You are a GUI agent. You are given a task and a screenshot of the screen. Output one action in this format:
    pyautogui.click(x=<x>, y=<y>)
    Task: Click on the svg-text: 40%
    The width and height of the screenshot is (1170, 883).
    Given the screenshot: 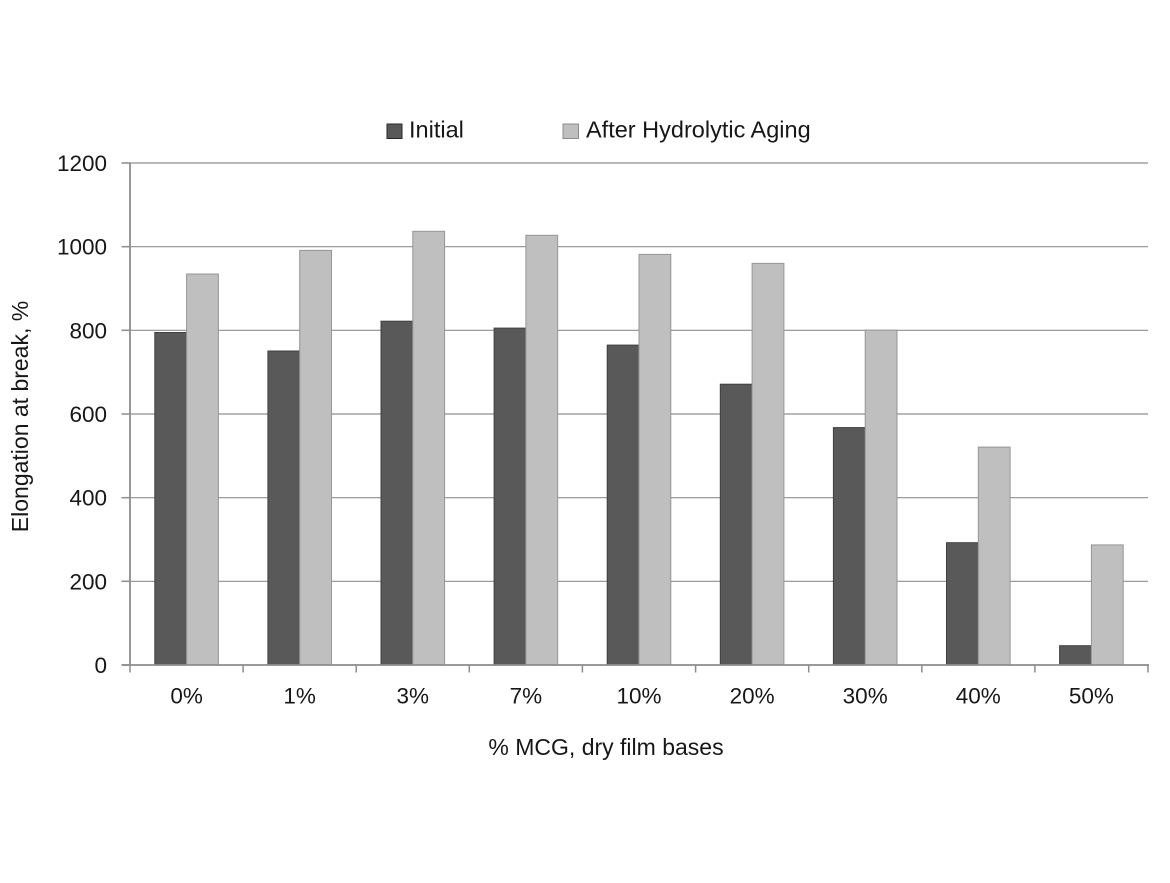 What is the action you would take?
    pyautogui.click(x=978, y=696)
    